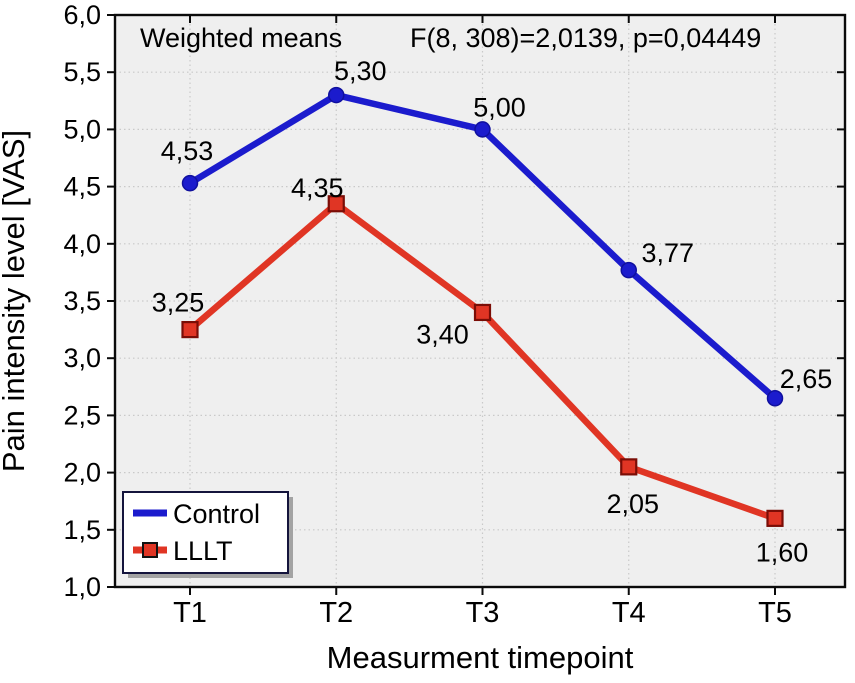 This screenshot has width=855, height=683. I want to click on legend-lllt-label: LLLT, so click(203, 551).